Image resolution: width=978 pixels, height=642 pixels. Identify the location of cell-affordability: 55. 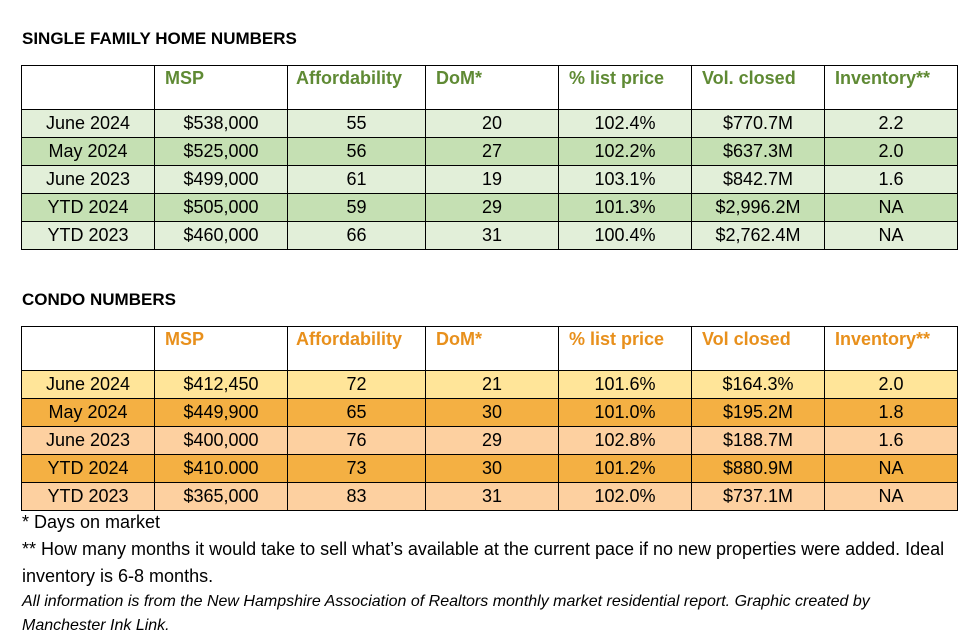
(356, 123).